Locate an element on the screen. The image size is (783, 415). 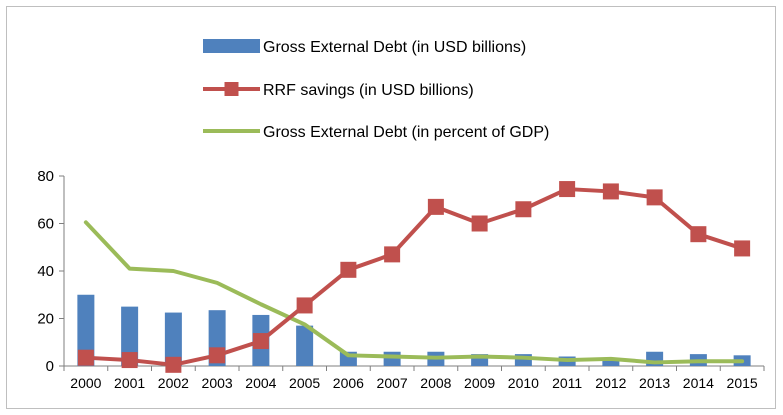
x-tick-label: 2014 is located at coordinates (698, 383).